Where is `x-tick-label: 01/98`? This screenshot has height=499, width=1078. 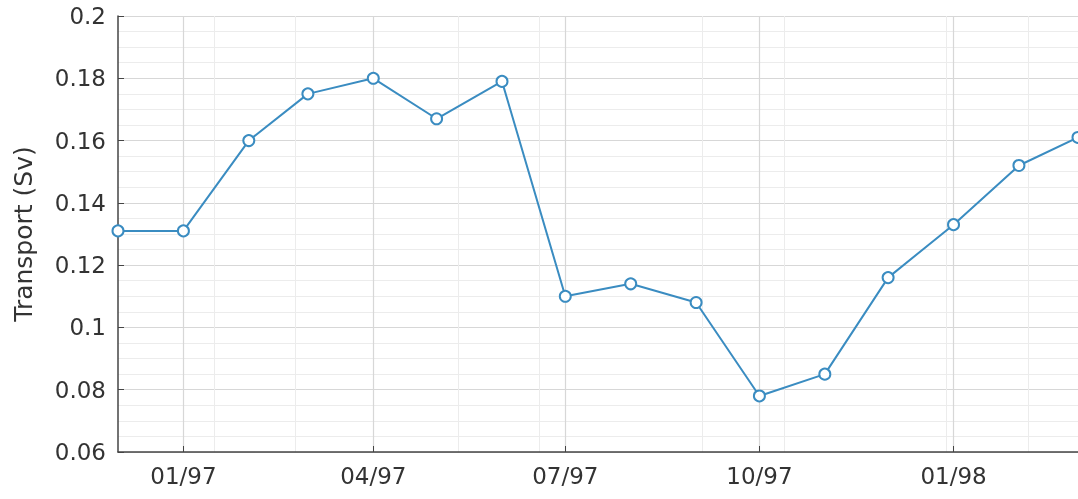
x-tick-label: 01/98 is located at coordinates (953, 475).